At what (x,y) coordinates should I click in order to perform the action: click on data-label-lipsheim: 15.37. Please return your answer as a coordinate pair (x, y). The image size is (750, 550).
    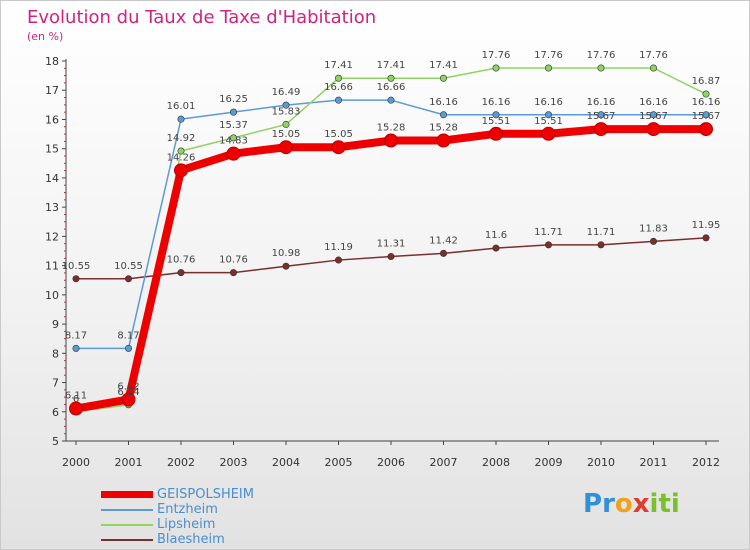
    Looking at the image, I should click on (233, 125).